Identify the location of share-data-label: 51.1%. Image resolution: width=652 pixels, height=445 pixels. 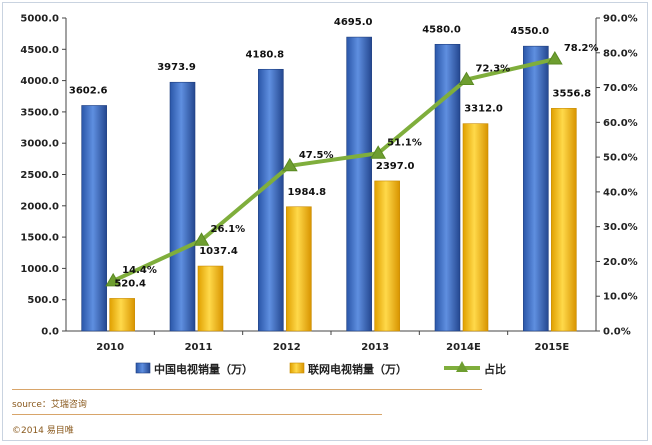
(404, 142).